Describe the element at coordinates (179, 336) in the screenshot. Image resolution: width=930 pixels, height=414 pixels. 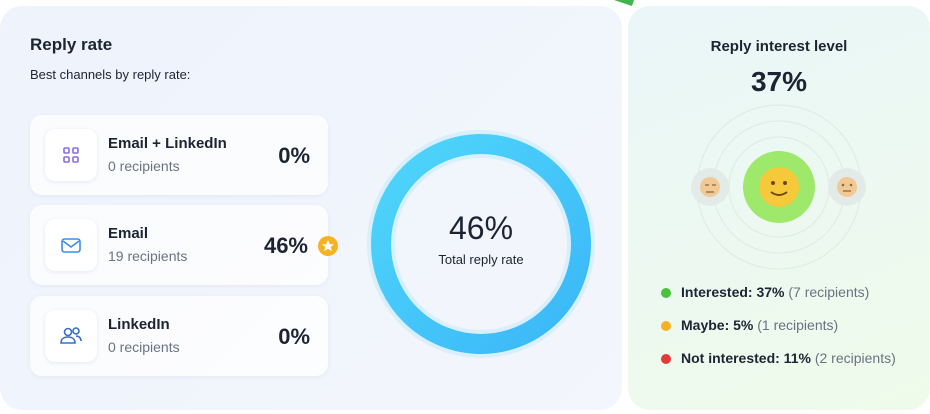
I see `channel-card: LinkedIn 0 recipients 0%` at that location.